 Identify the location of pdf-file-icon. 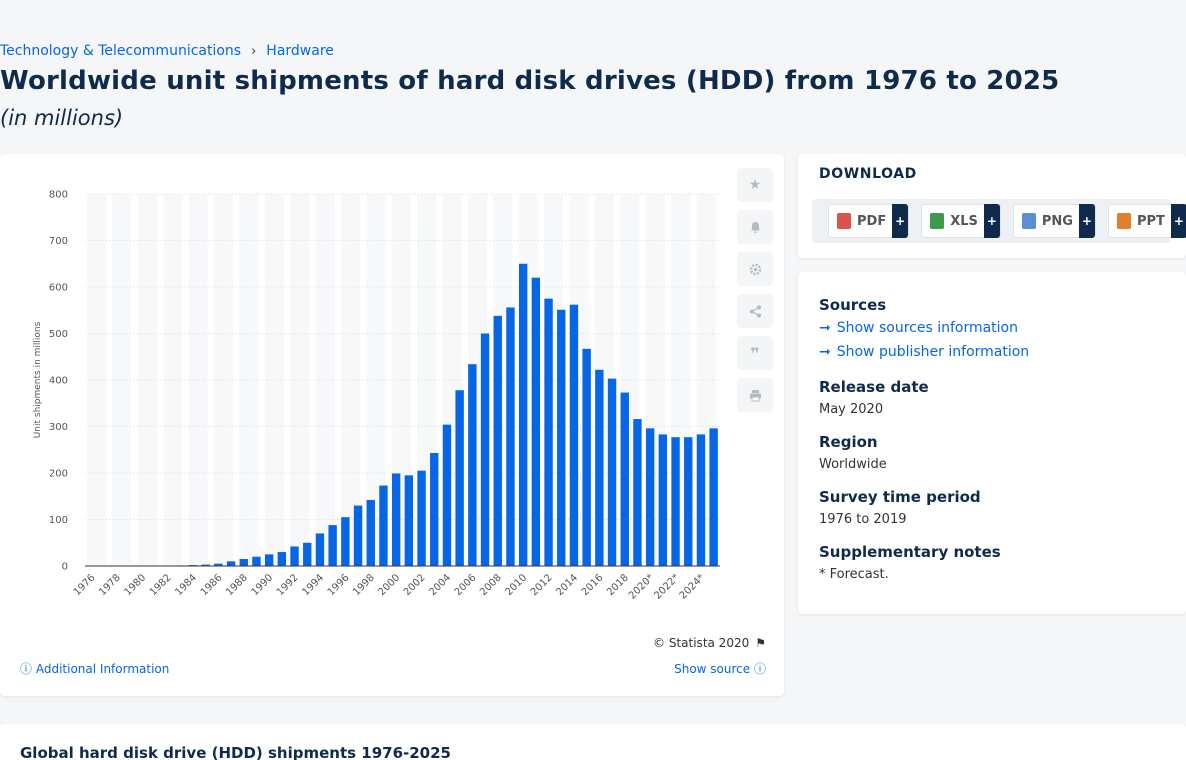
(844, 221).